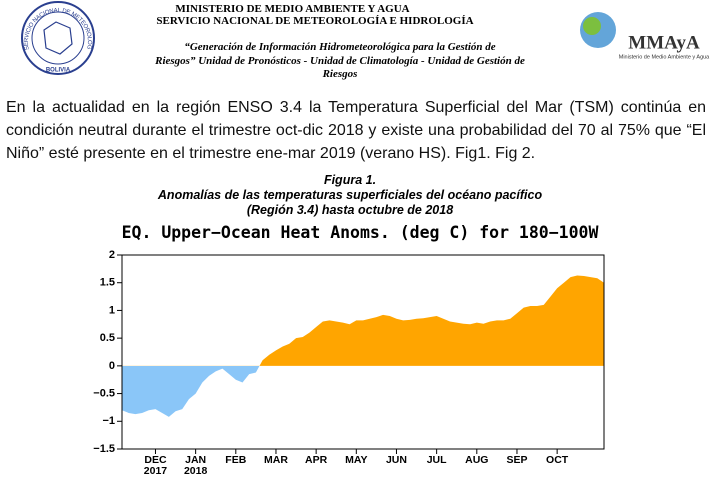 This screenshot has height=489, width=715. I want to click on y-tick-label: −0.5, so click(104, 393).